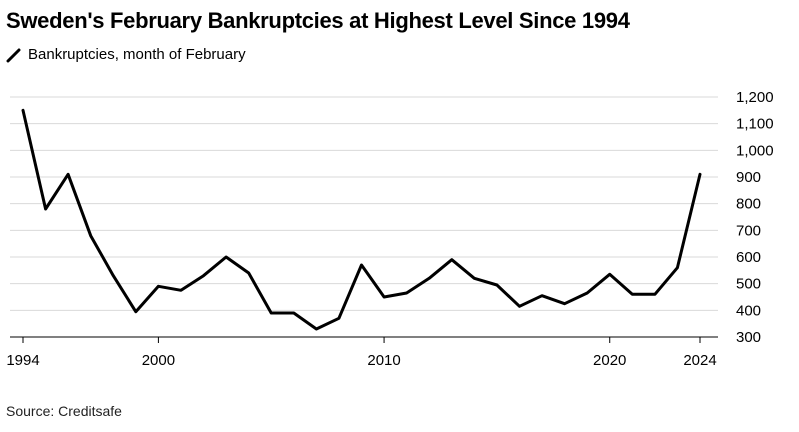 This screenshot has width=799, height=432. Describe the element at coordinates (755, 97) in the screenshot. I see `y-tick-label: 1,200` at that location.